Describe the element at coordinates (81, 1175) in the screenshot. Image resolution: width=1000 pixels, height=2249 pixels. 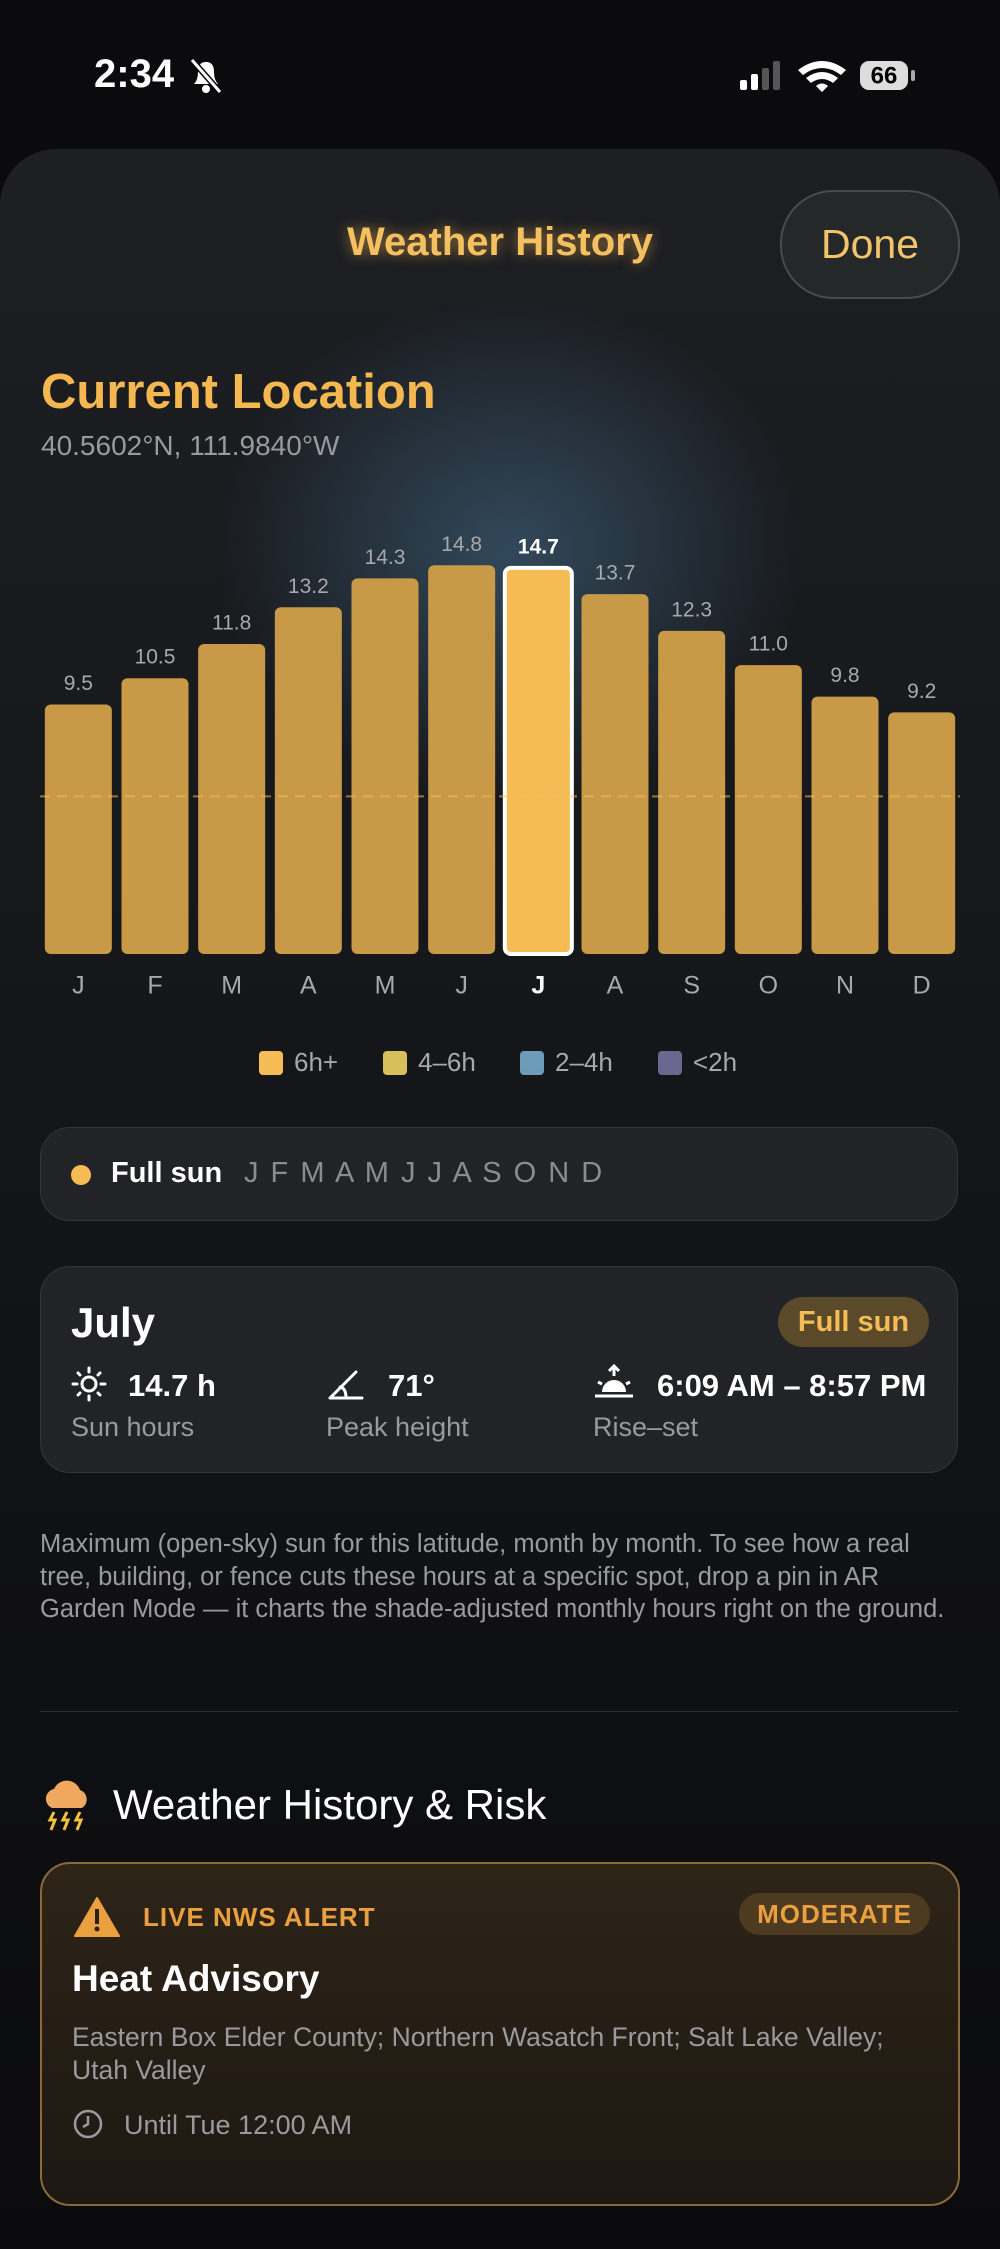
I see `full-sun-dot` at that location.